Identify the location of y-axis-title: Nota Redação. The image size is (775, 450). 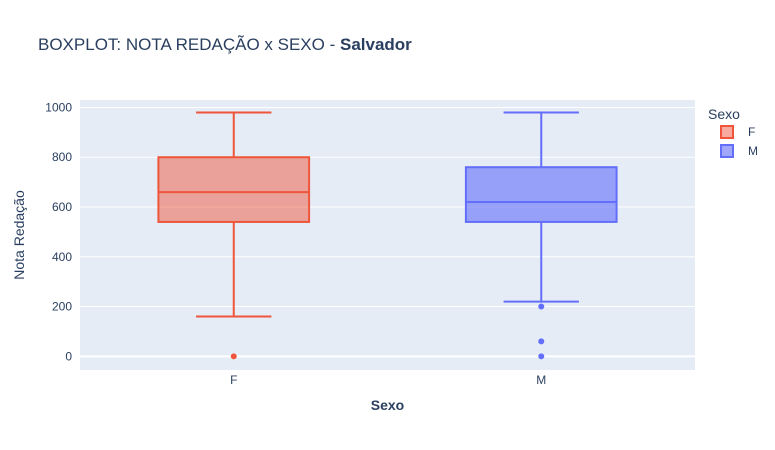
(19, 235).